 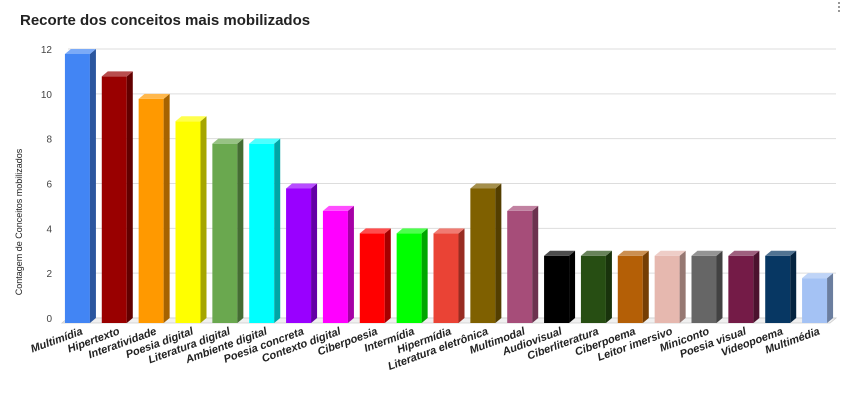 I want to click on bar-videopoema, so click(x=781, y=286).